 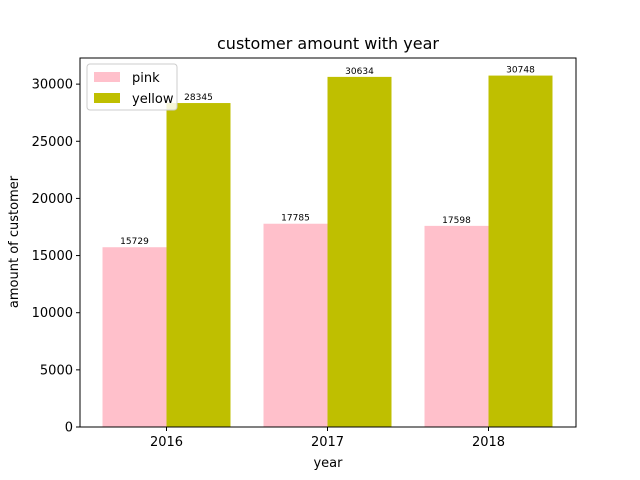 What do you see at coordinates (198, 98) in the screenshot?
I see `data-label-yellow-2016: 28345` at bounding box center [198, 98].